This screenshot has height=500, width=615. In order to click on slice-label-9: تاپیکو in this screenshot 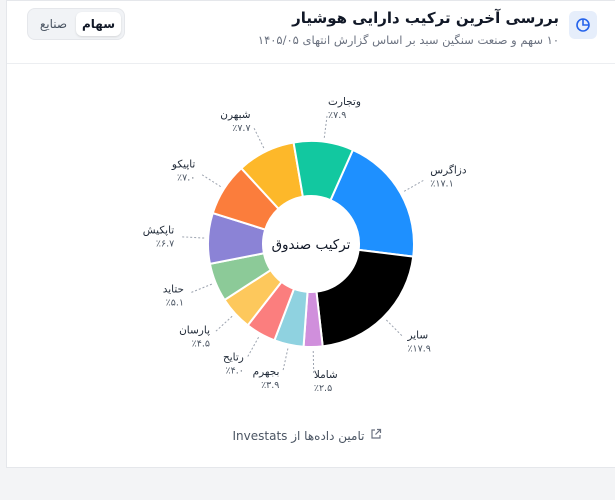, I will do `click(183, 165)`.